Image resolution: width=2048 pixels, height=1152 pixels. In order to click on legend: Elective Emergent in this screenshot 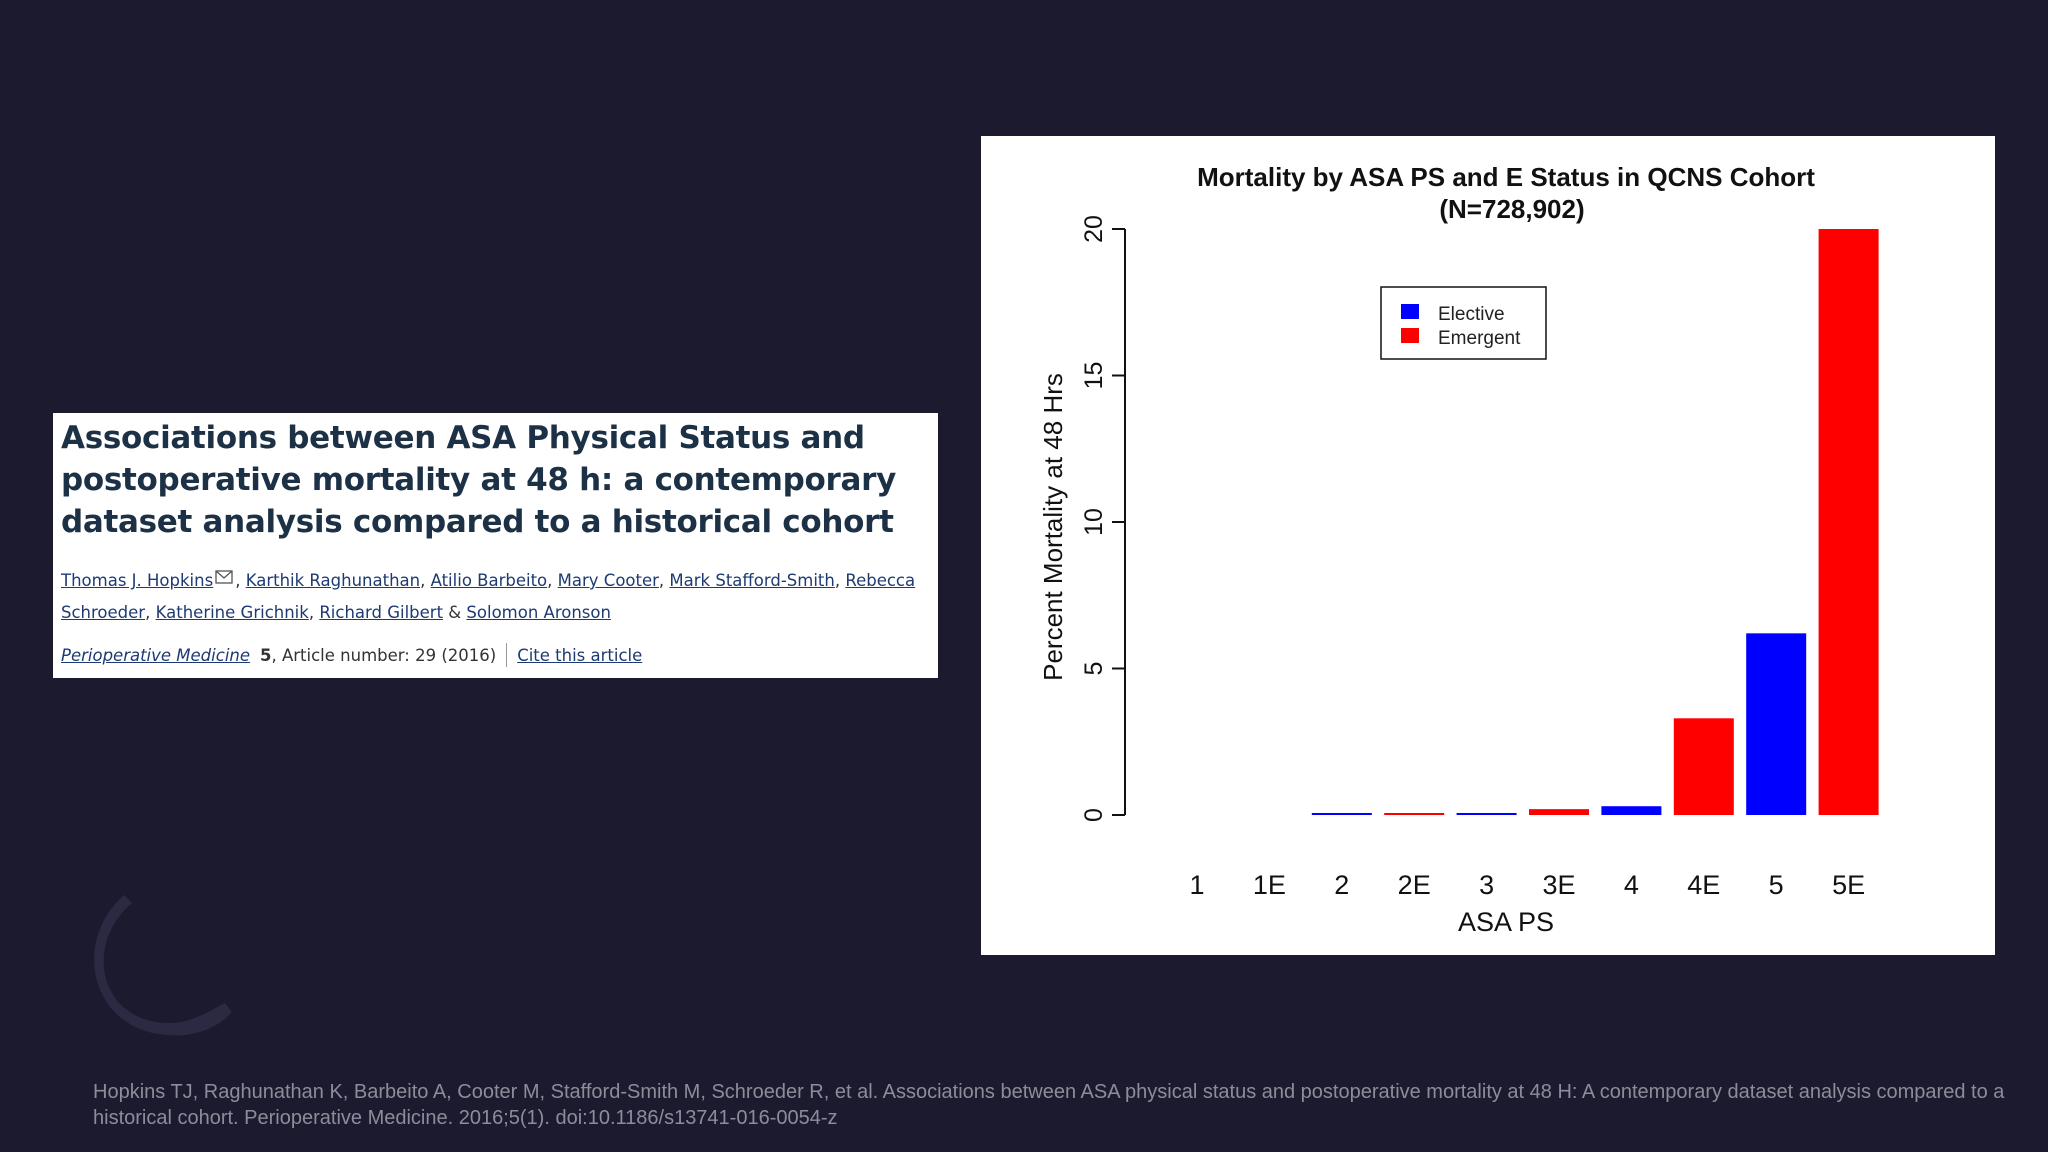, I will do `click(1463, 323)`.